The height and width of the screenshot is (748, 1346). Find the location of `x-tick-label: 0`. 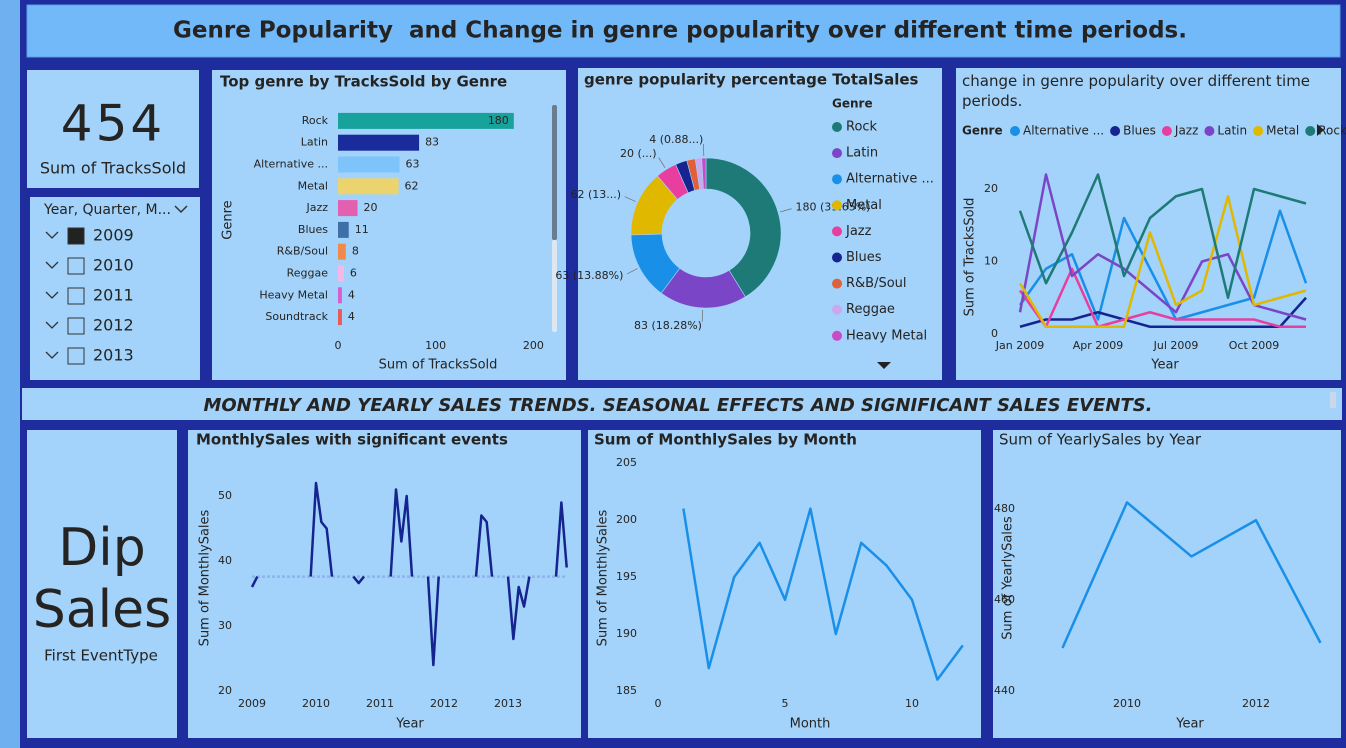

x-tick-label: 0 is located at coordinates (658, 703).